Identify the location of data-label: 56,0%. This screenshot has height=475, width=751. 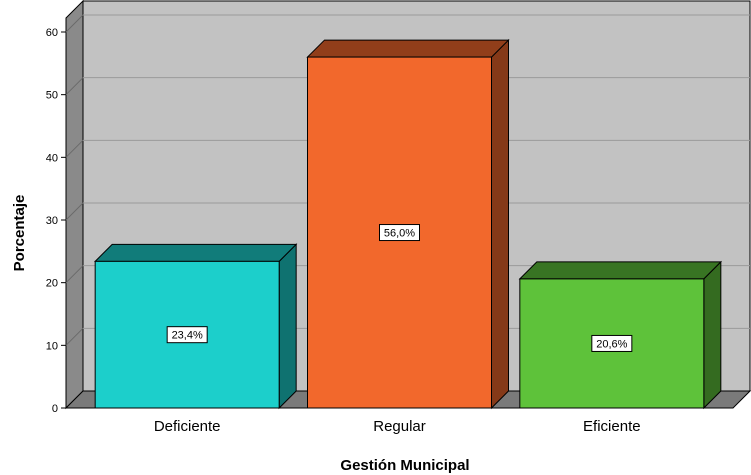
(399, 234).